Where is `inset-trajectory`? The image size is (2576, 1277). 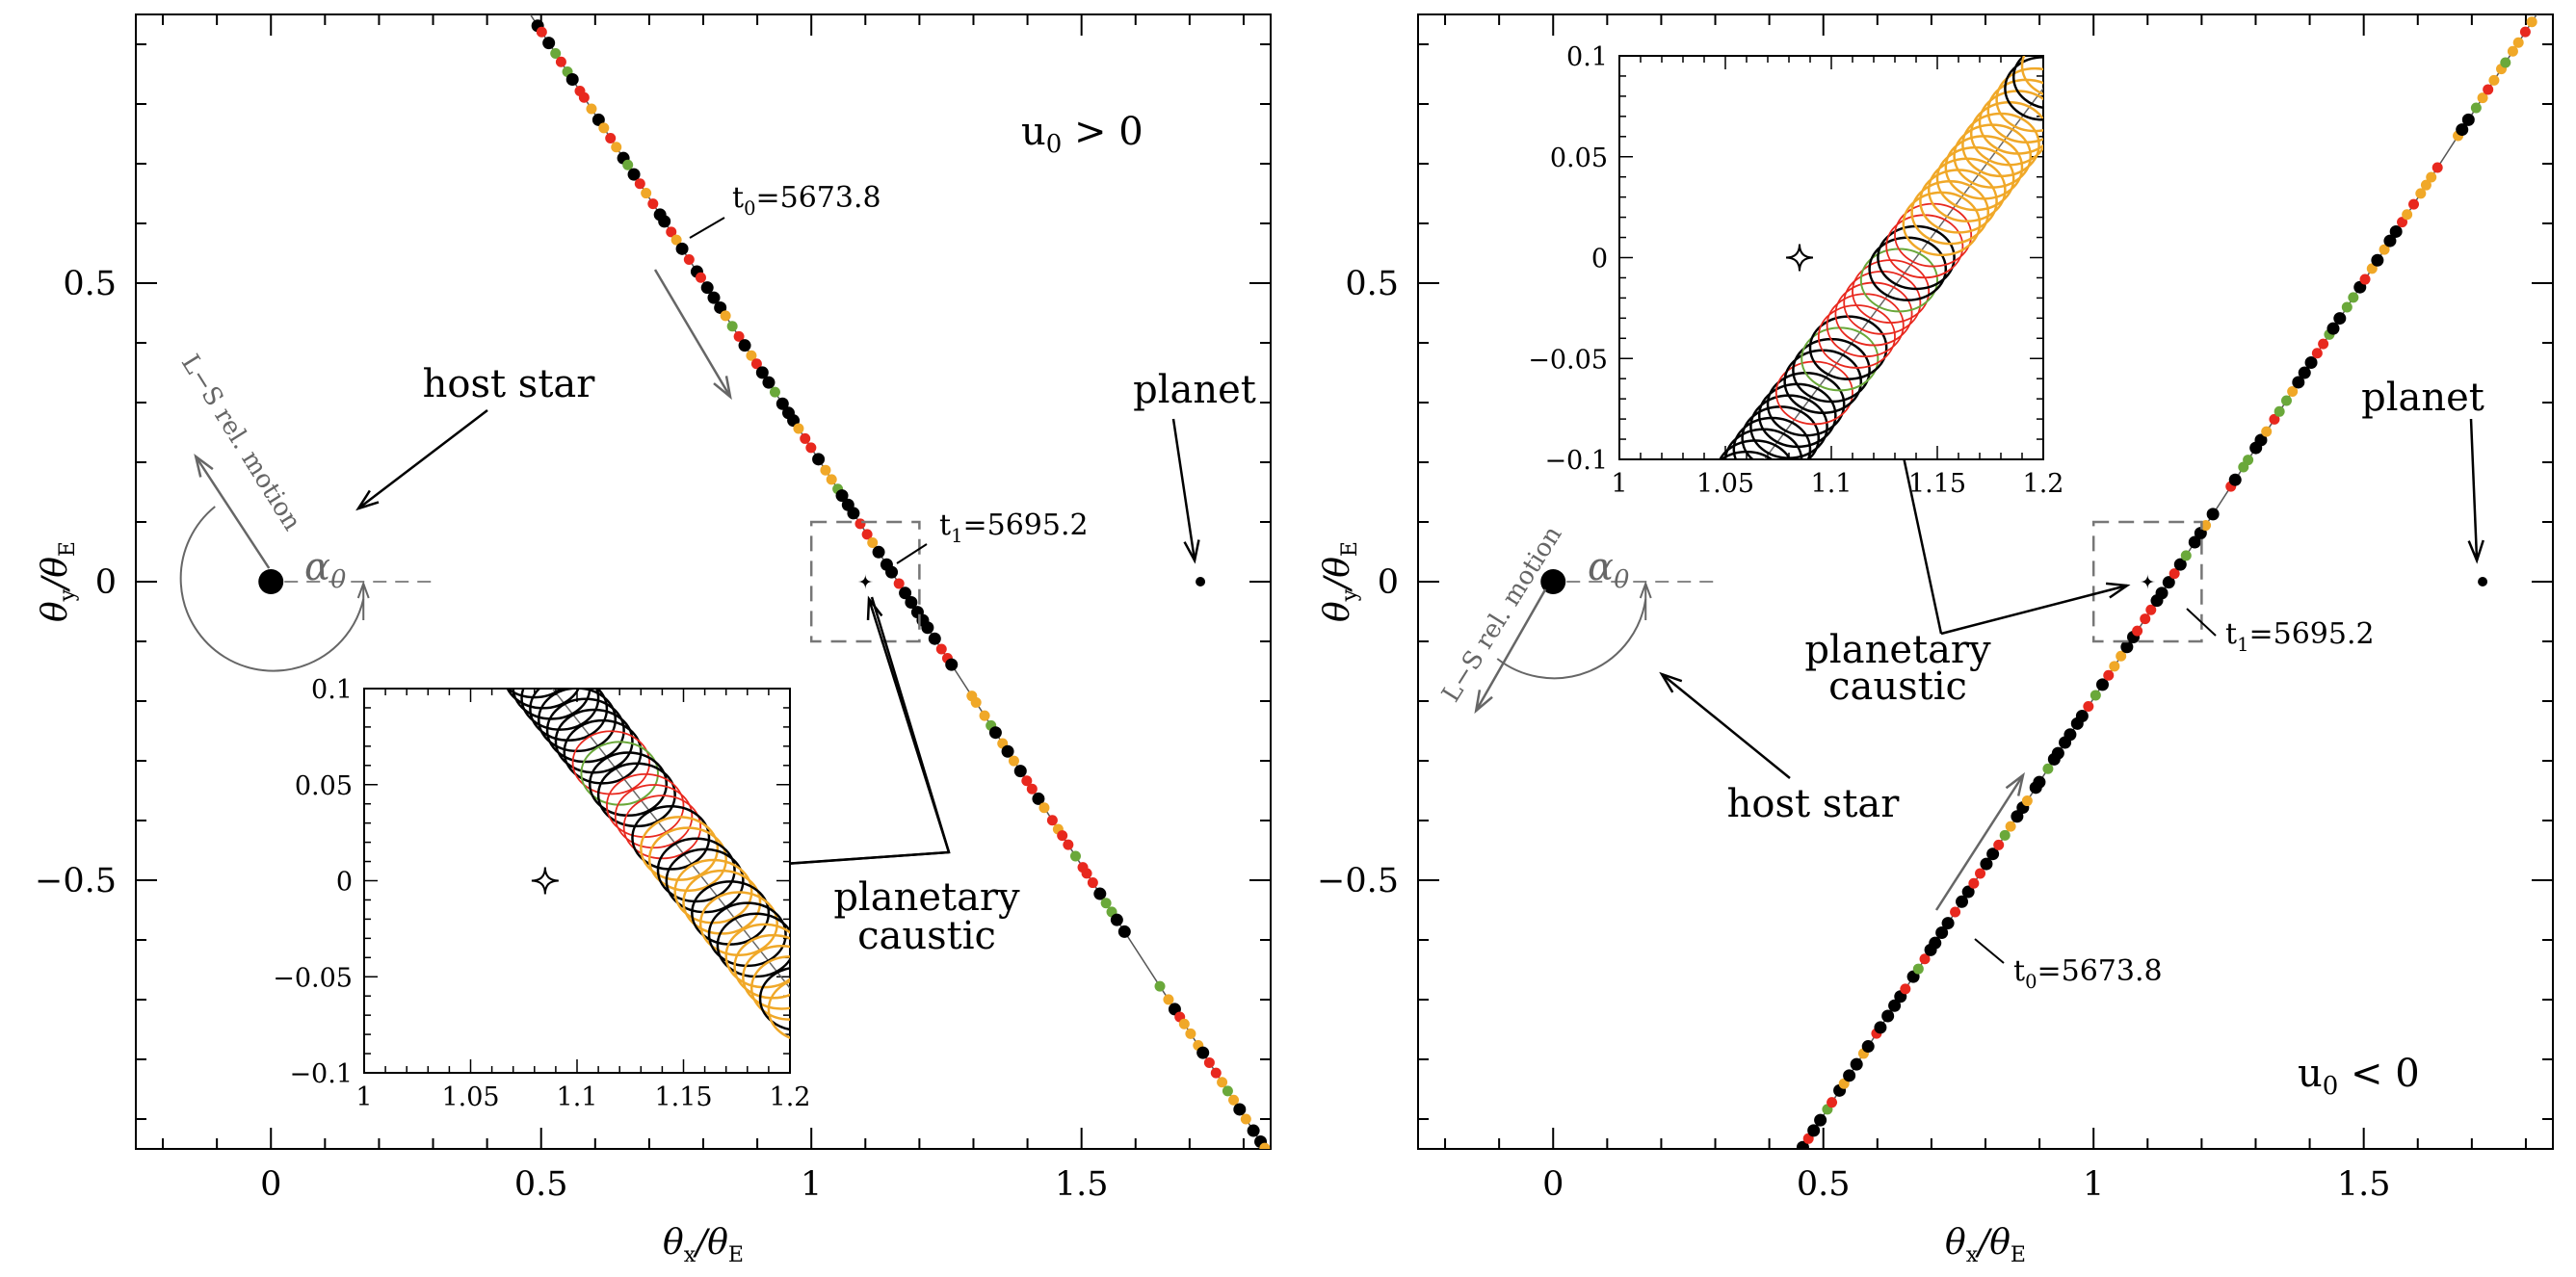
inset-trajectory is located at coordinates (671, 839).